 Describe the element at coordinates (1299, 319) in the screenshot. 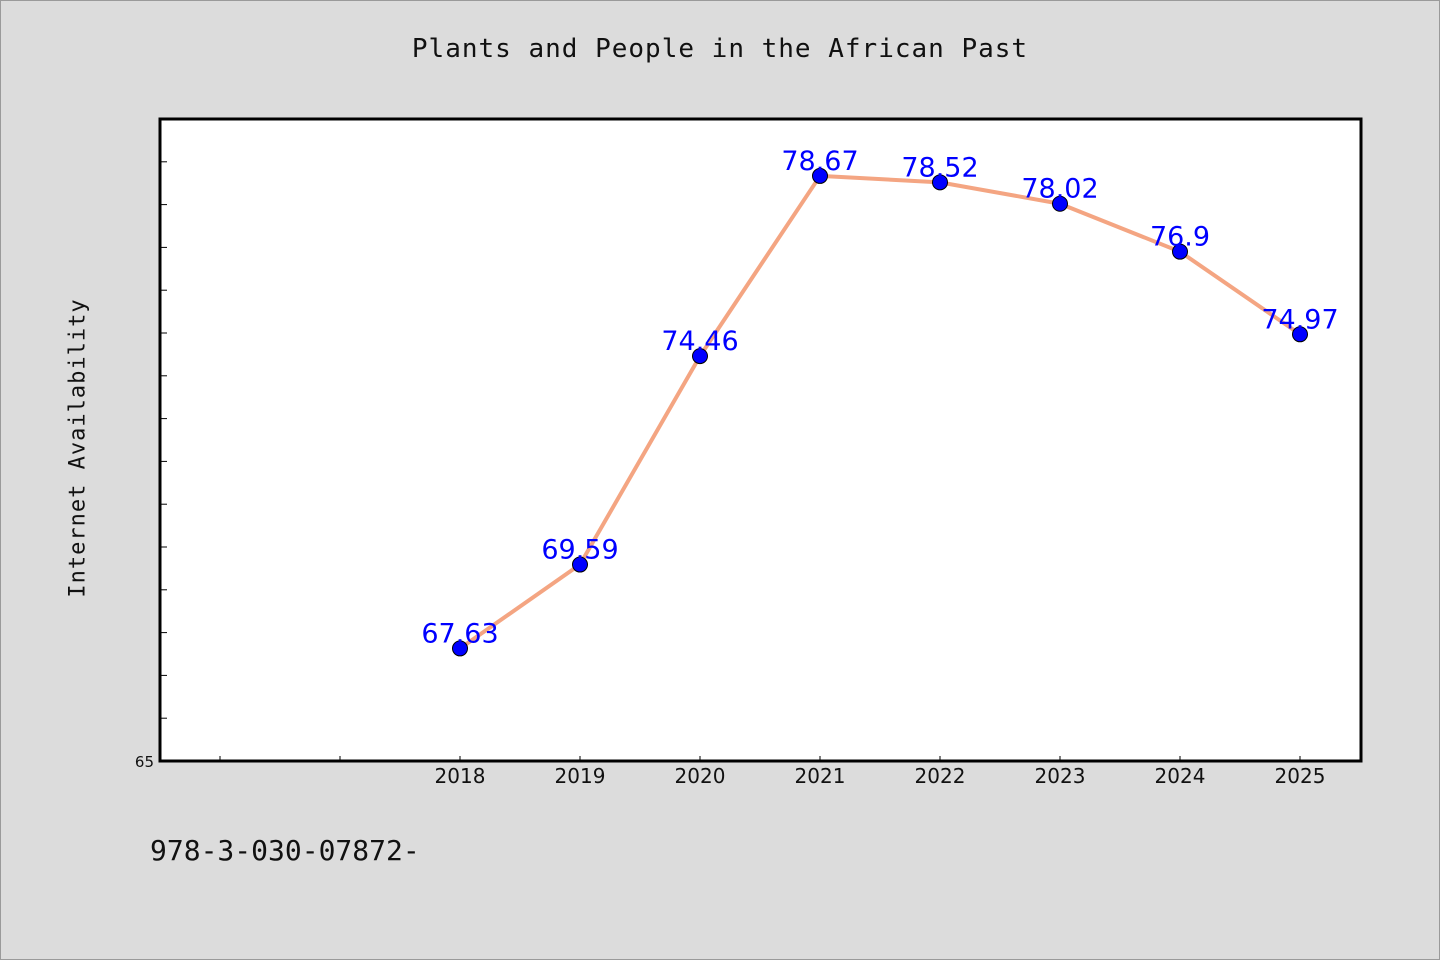

I see `data-label-2025: 74.97` at that location.